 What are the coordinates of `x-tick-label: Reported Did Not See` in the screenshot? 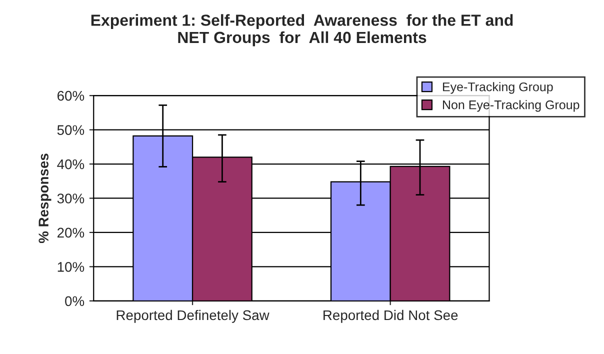 It's located at (391, 316).